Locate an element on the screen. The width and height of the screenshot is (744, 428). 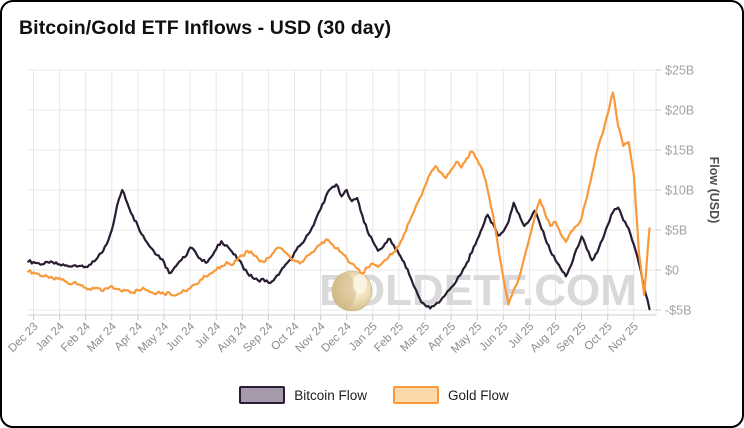
y-axis-title: Flow (USD) is located at coordinates (714, 190).